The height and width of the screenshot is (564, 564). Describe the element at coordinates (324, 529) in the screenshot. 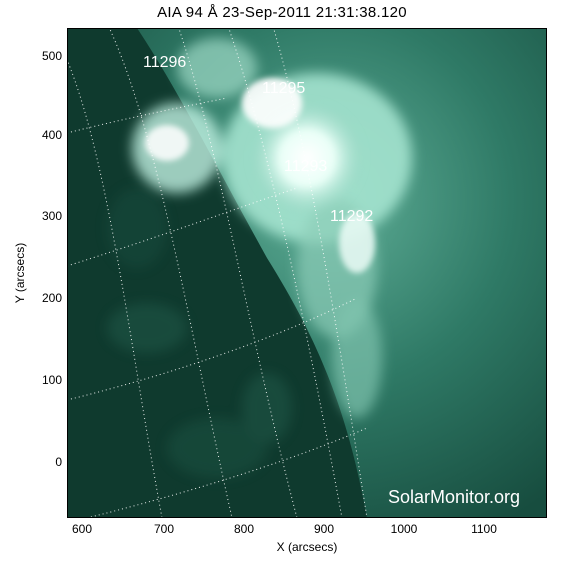

I see `x-tick-900: 900` at that location.